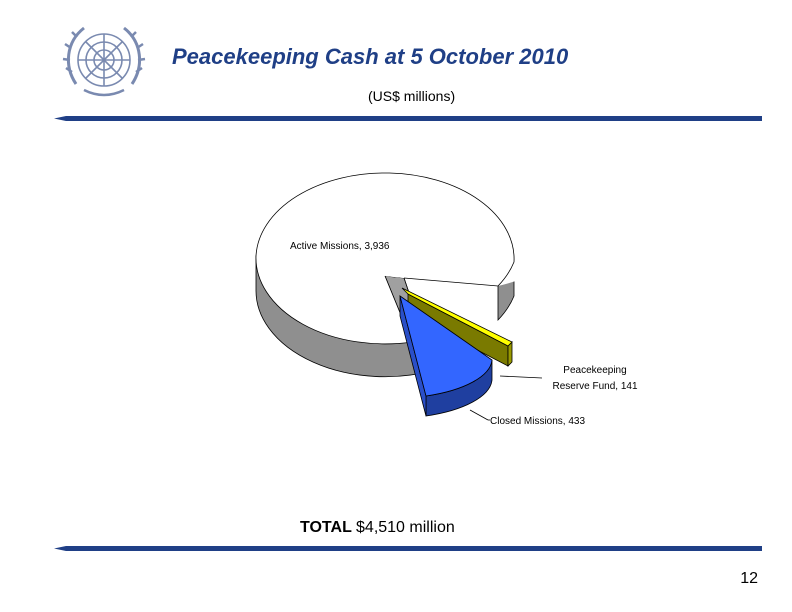 This screenshot has width=792, height=612. I want to click on top-divider, so click(408, 118).